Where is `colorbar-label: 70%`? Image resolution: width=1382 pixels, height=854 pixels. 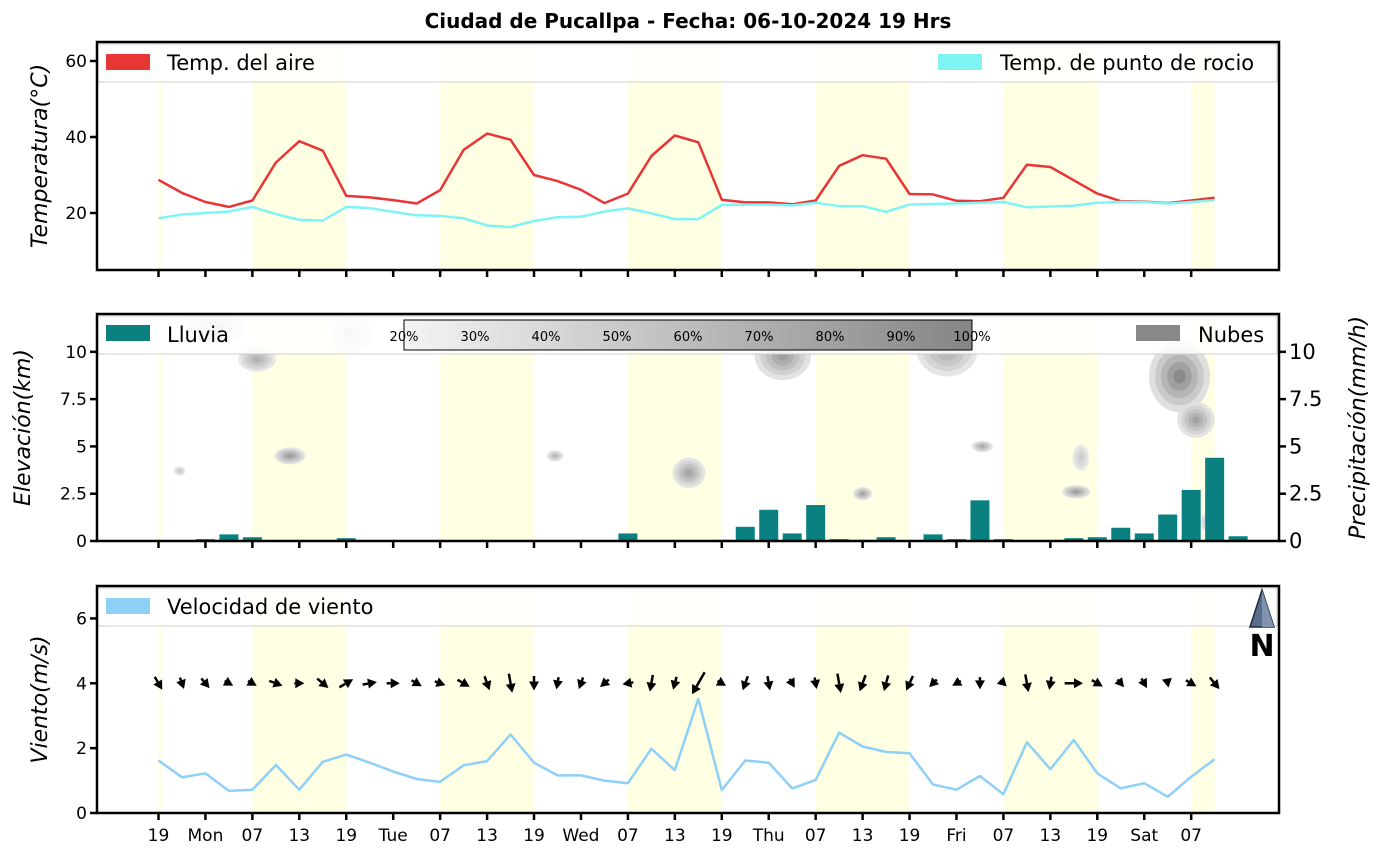
colorbar-label: 70% is located at coordinates (759, 337).